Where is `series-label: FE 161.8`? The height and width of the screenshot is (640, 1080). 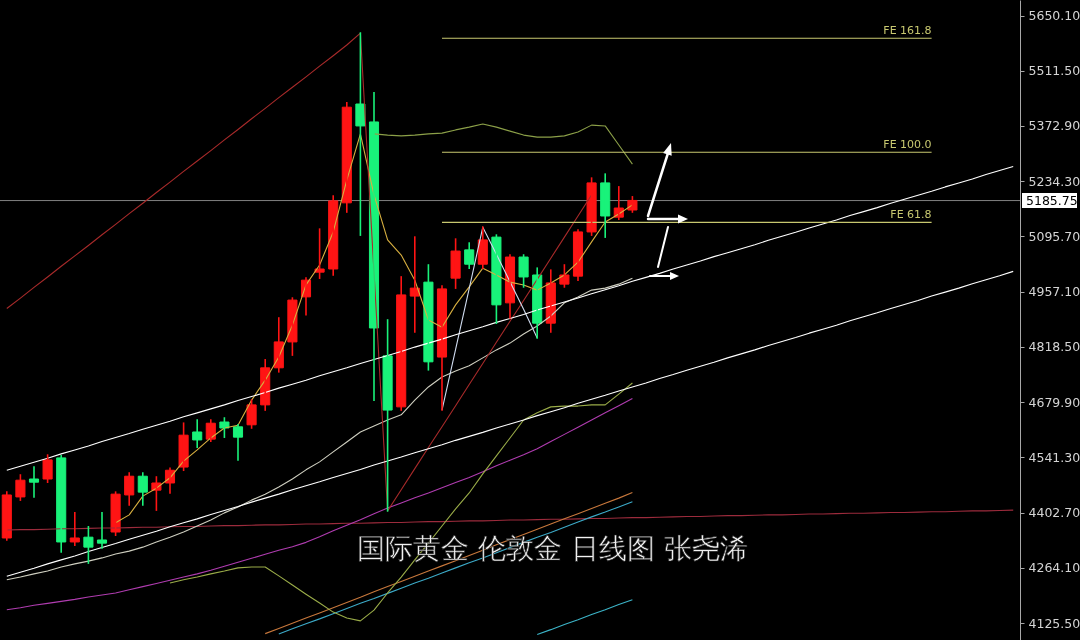 series-label: FE 161.8 is located at coordinates (907, 31).